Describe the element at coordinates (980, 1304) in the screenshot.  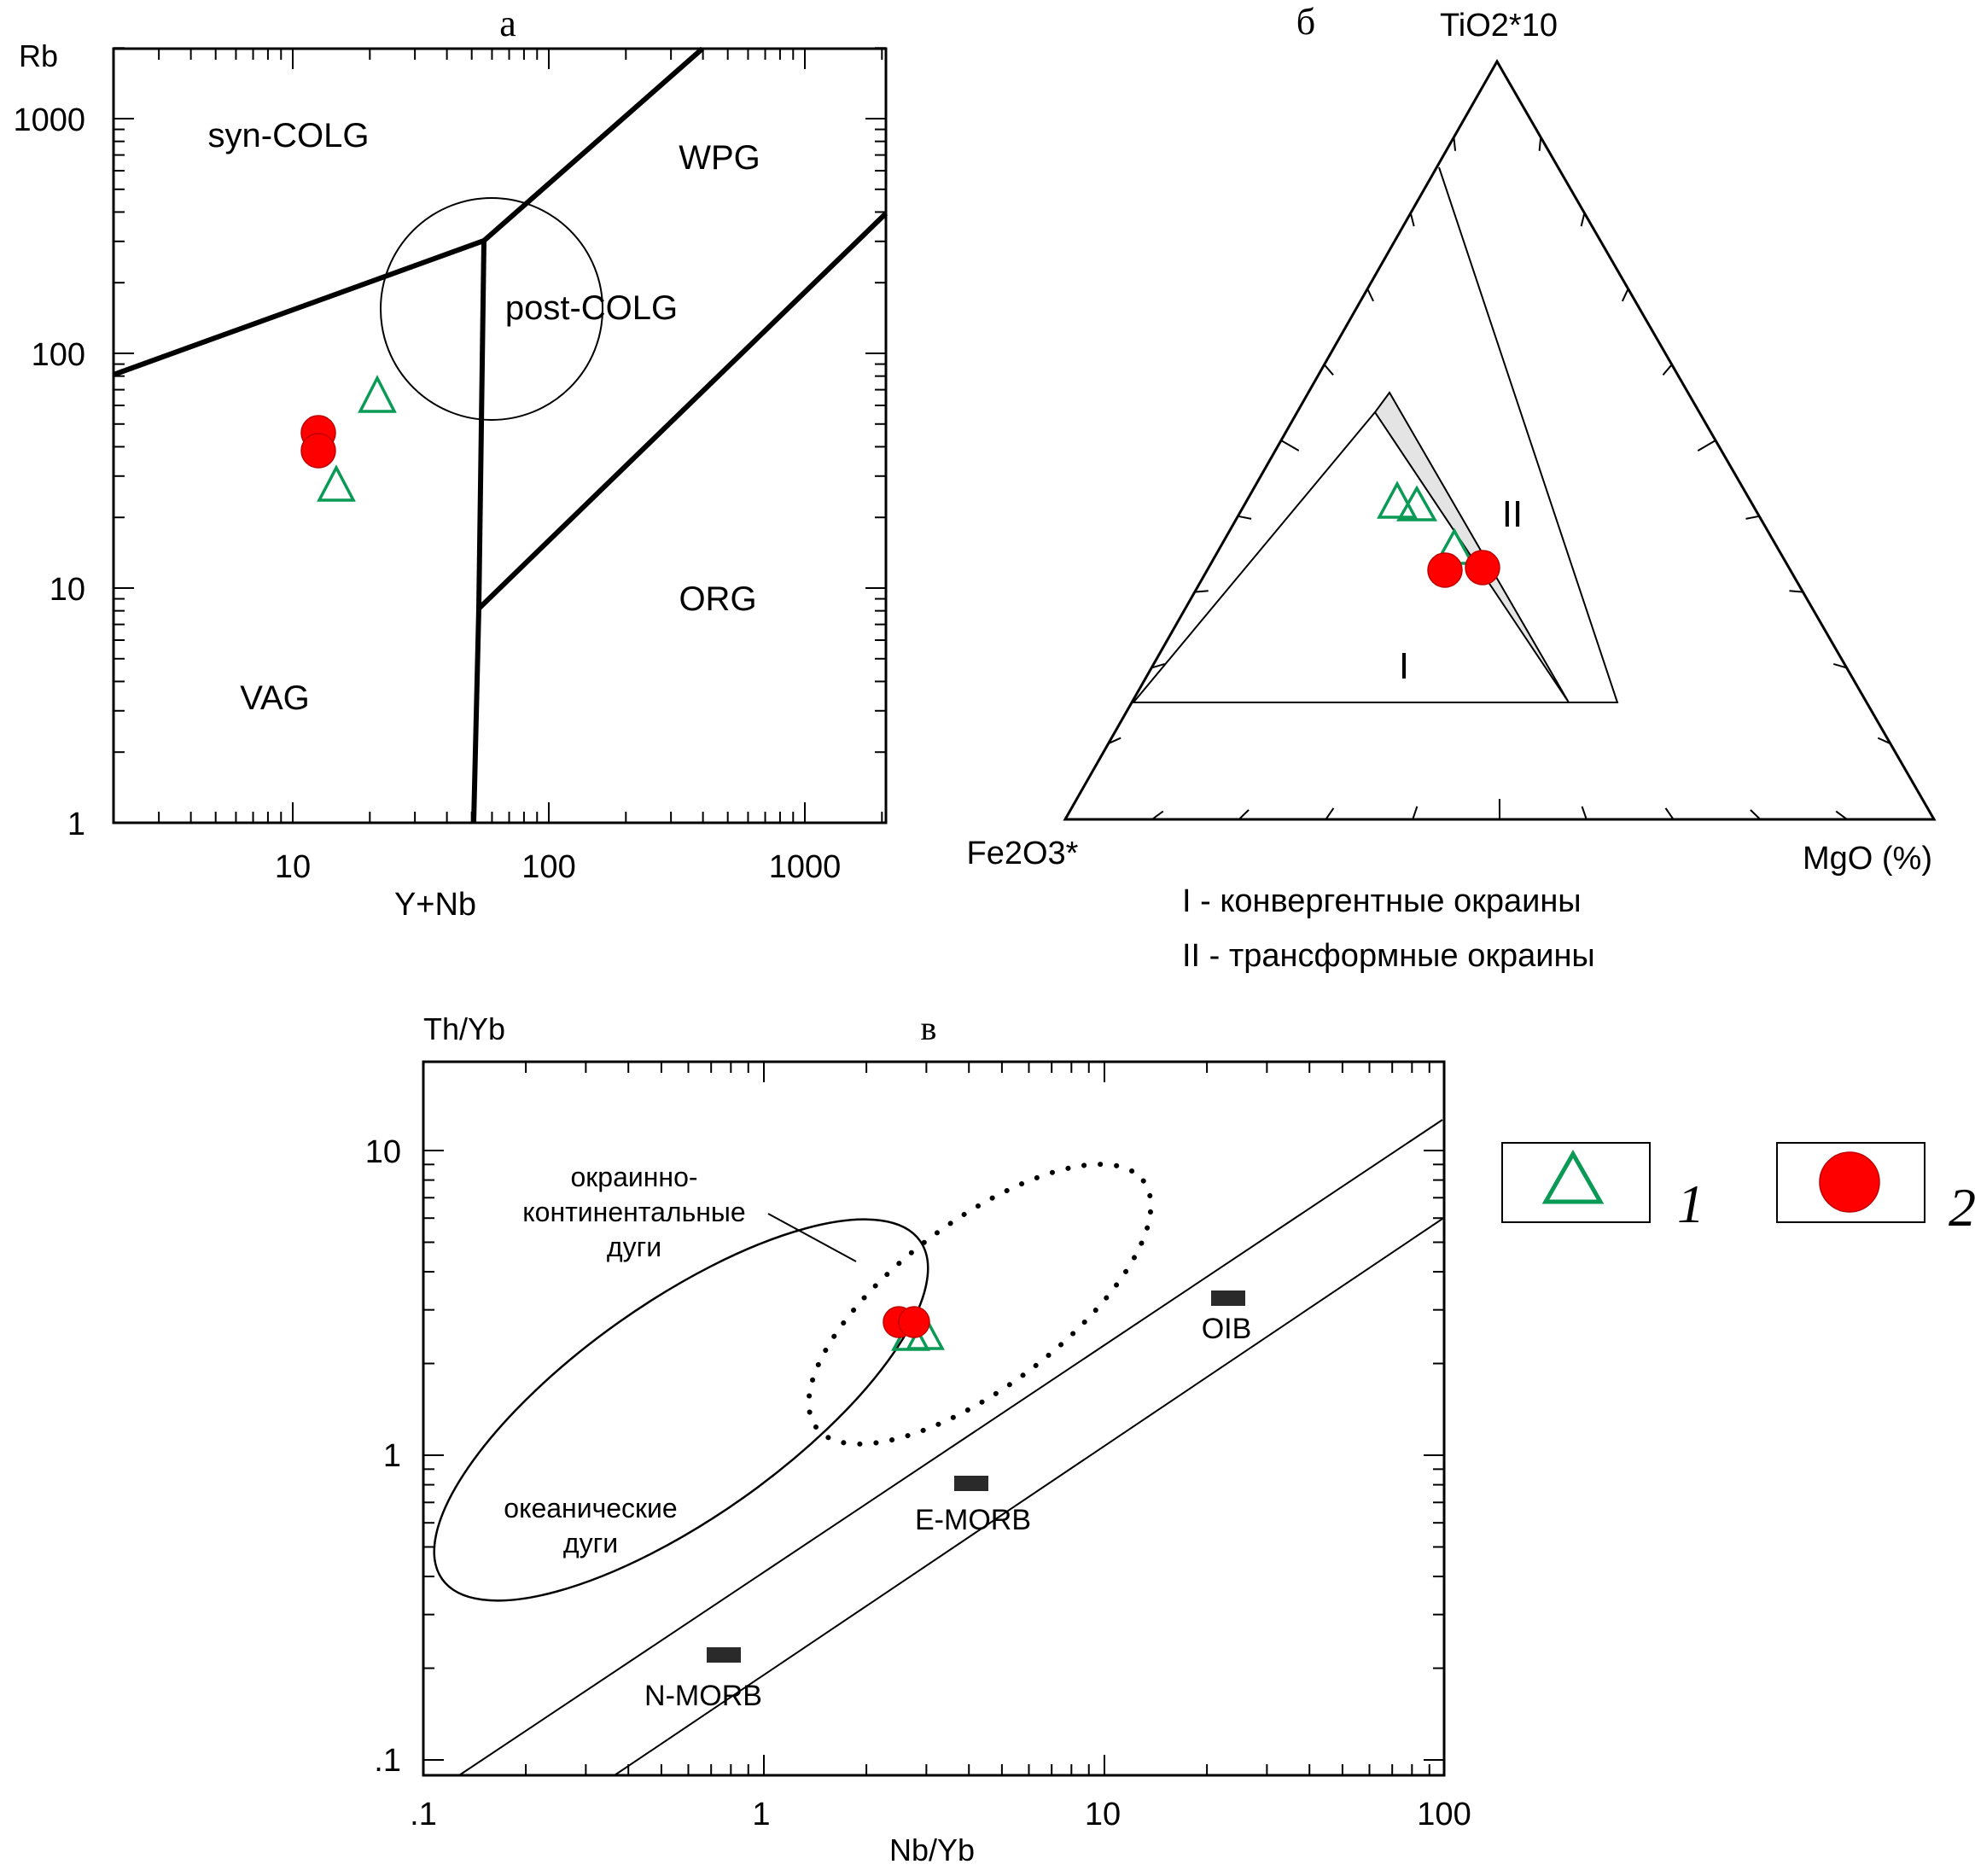
I see `panel-c-field-continental-arcs` at that location.